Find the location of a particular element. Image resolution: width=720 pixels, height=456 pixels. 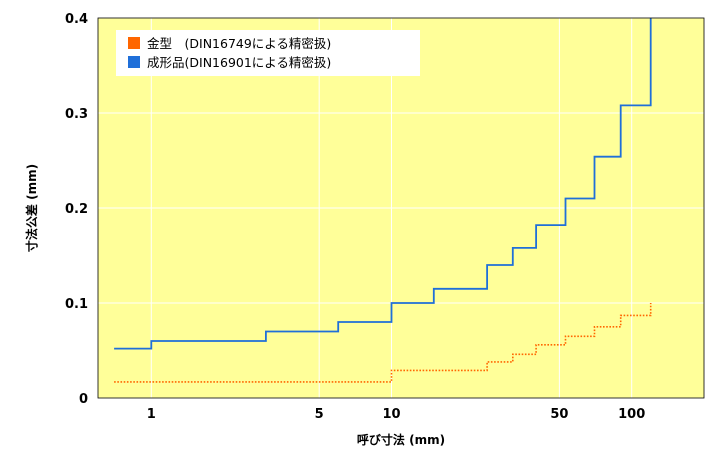

y-tick-label: 0.2 is located at coordinates (76, 209).